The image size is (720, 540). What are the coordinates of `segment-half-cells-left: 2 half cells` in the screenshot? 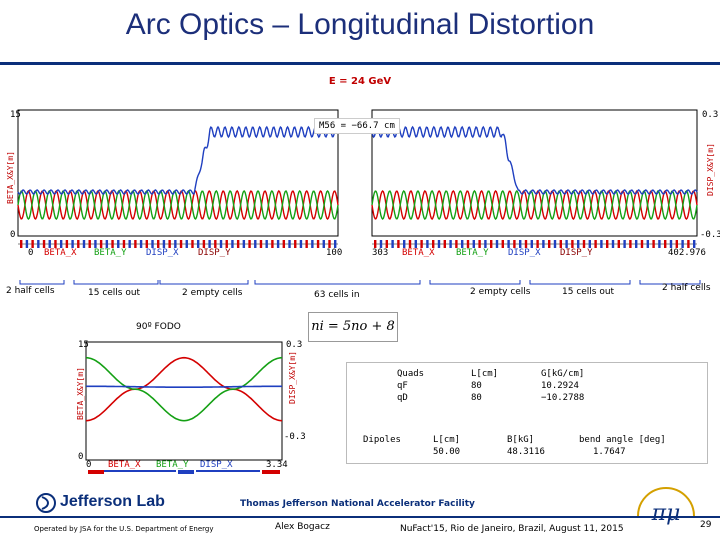 It's located at (30, 291).